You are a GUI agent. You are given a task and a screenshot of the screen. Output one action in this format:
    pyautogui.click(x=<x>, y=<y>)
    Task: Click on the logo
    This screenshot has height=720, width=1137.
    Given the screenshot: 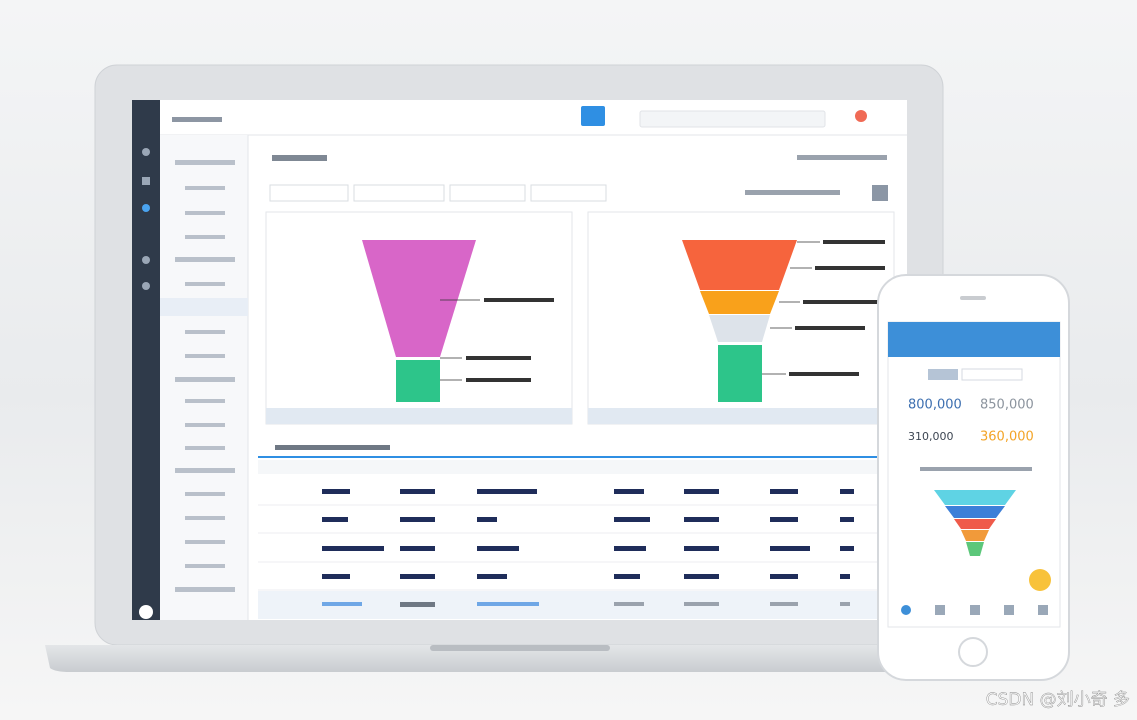 What is the action you would take?
    pyautogui.click(x=593, y=116)
    